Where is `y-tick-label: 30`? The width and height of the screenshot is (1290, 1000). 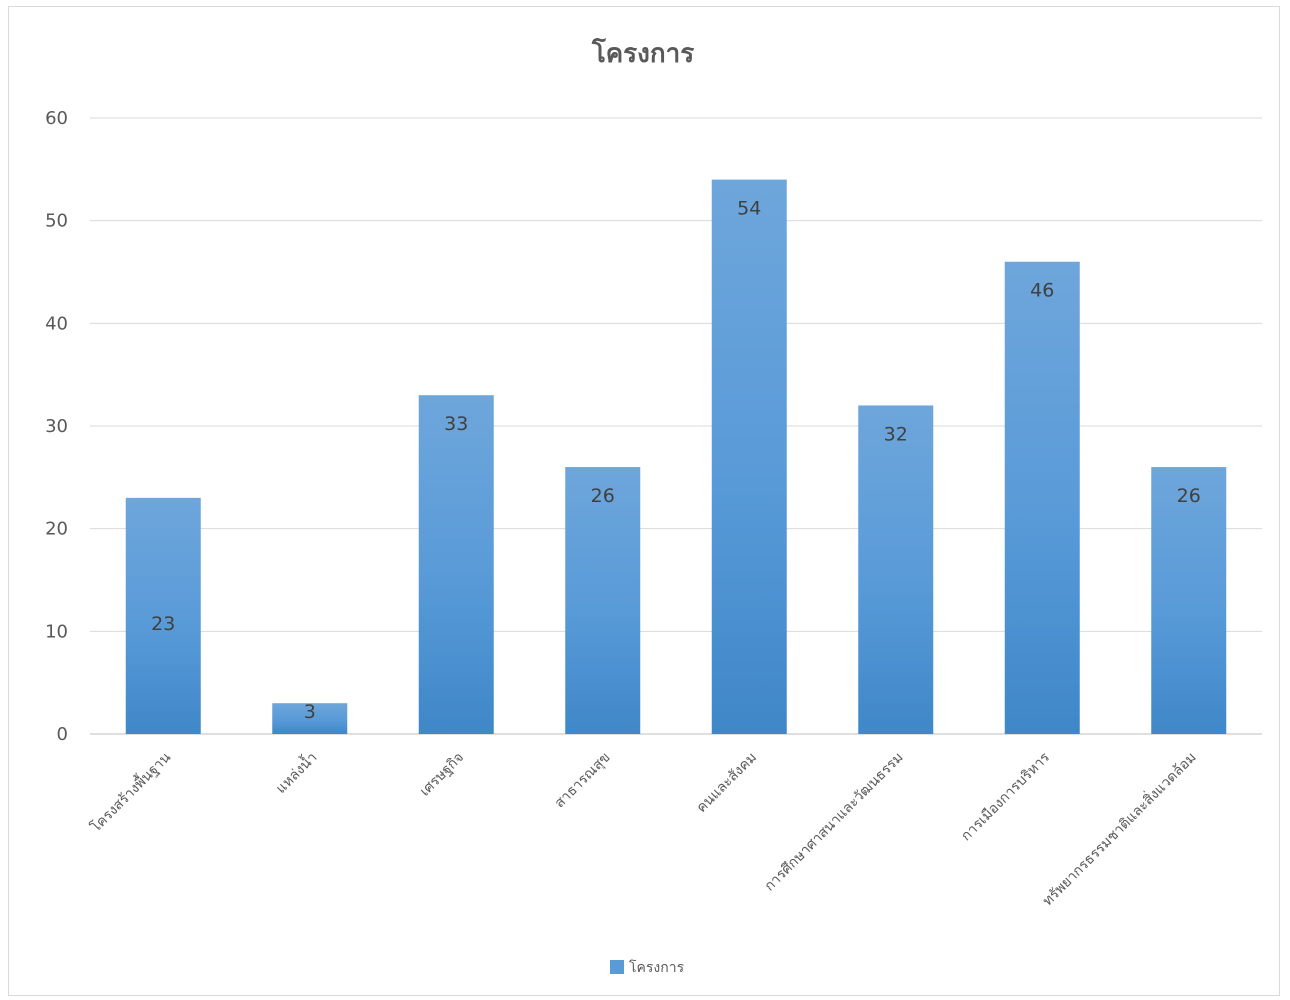
y-tick-label: 30 is located at coordinates (56, 426).